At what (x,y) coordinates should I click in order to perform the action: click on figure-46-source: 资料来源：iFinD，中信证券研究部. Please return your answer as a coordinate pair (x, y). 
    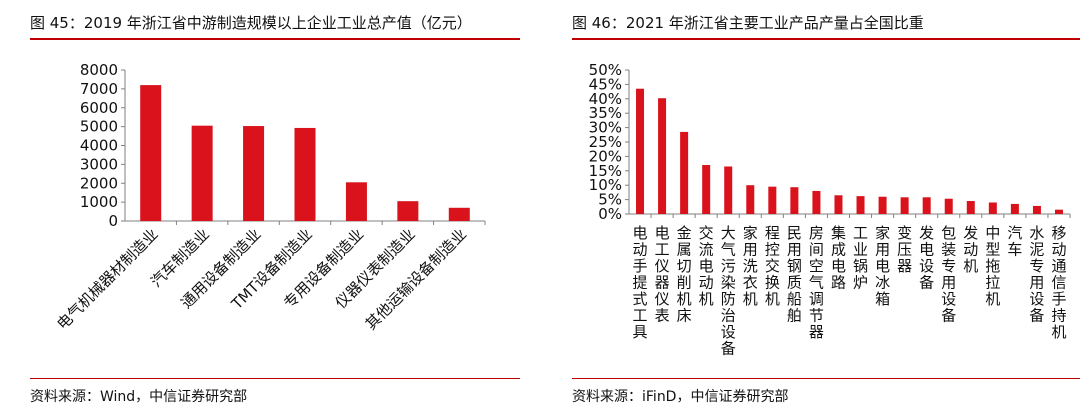
    Looking at the image, I should click on (680, 397).